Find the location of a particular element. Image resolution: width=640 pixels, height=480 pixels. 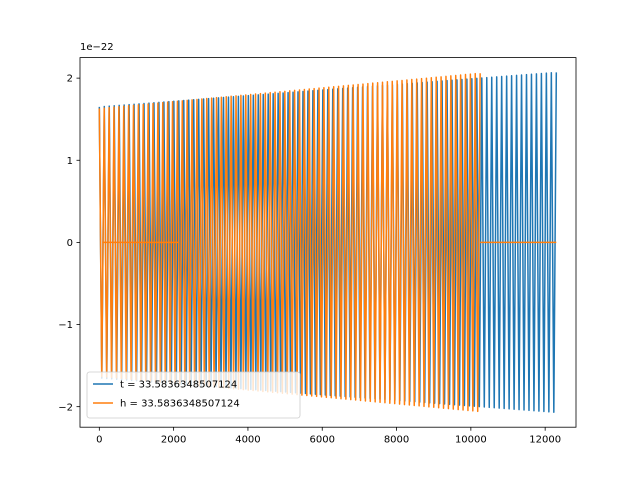

x-tick-label-2: 4000 is located at coordinates (247, 440).